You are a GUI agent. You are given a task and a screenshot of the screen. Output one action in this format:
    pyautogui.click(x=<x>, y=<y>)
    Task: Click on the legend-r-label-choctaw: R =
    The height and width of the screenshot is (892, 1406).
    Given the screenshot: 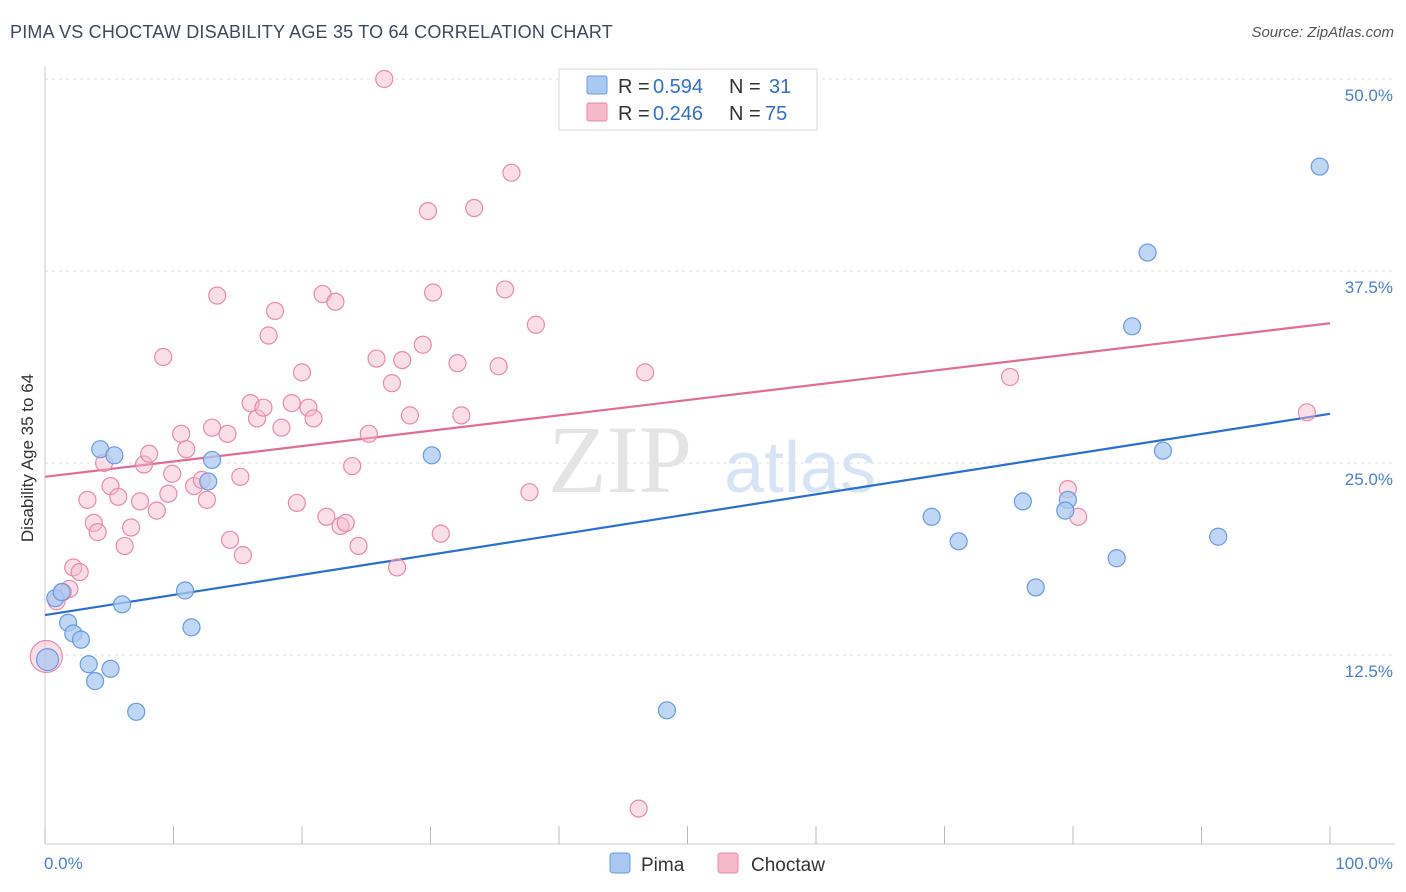 What is the action you would take?
    pyautogui.click(x=634, y=114)
    